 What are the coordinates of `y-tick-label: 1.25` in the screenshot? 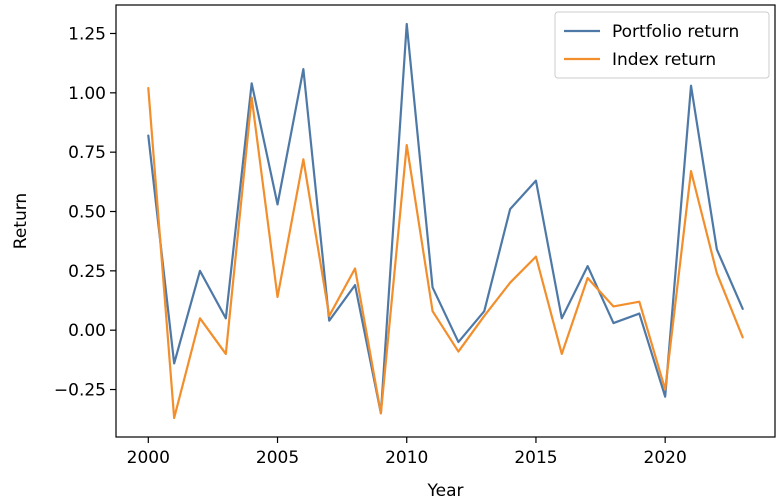 It's located at (87, 34).